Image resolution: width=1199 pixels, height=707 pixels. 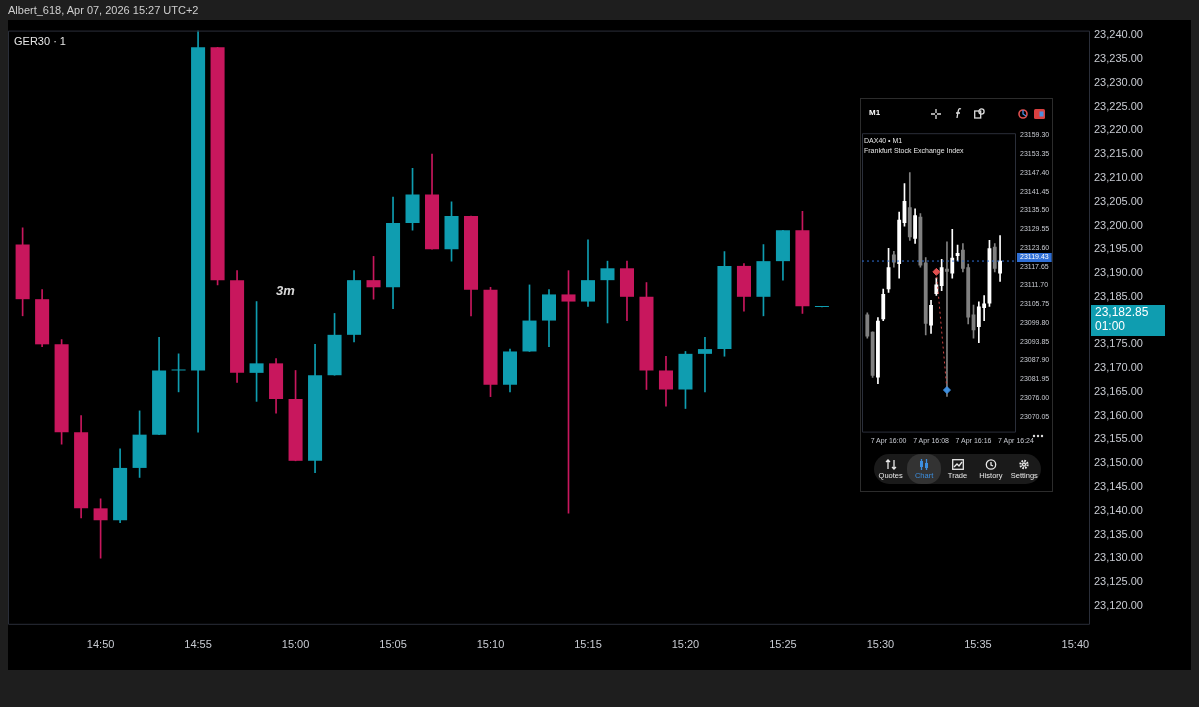 I want to click on annotation: 3m, so click(x=285, y=290).